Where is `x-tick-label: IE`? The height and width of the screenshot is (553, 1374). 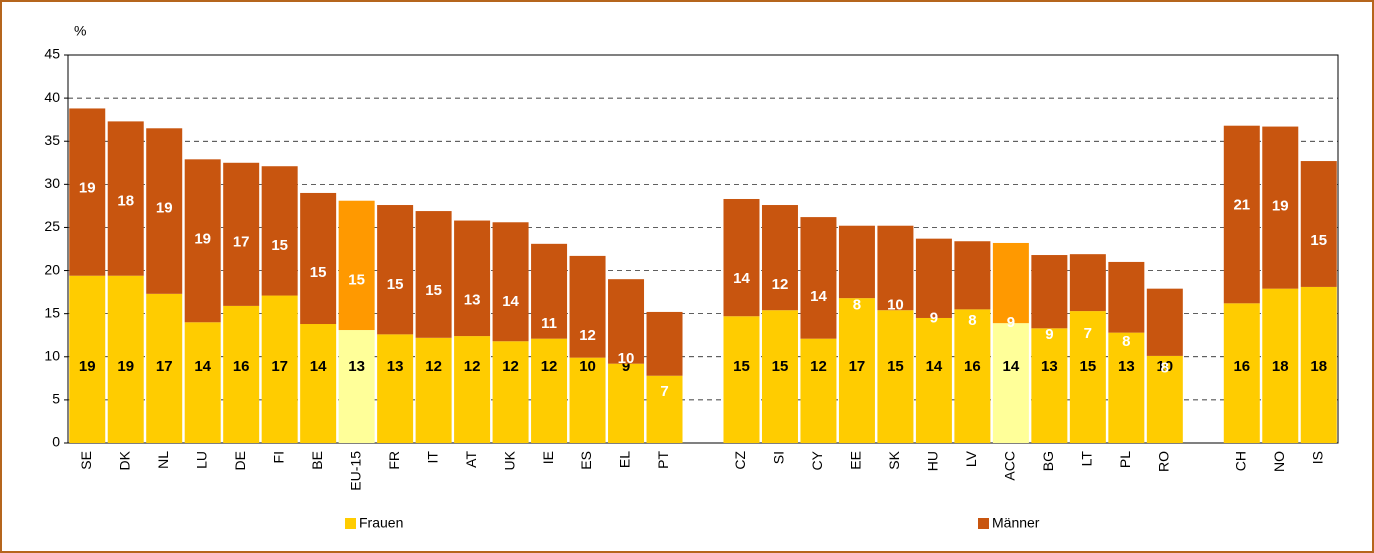
x-tick-label: IE is located at coordinates (548, 457).